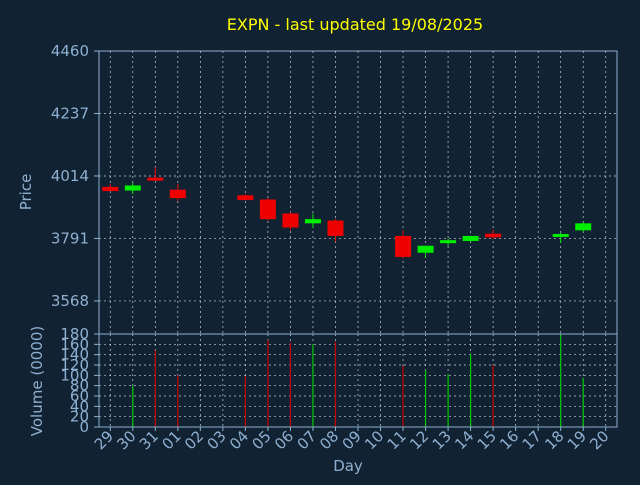 This screenshot has width=640, height=485. I want to click on volume-bars, so click(358, 381).